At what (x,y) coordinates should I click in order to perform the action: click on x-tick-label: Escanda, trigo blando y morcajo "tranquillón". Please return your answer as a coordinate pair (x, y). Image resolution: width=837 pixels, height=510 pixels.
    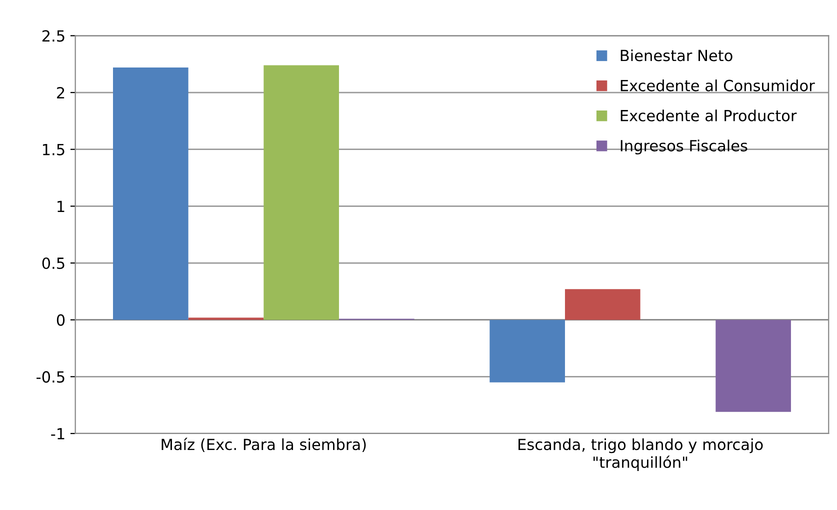
    Looking at the image, I should click on (640, 454).